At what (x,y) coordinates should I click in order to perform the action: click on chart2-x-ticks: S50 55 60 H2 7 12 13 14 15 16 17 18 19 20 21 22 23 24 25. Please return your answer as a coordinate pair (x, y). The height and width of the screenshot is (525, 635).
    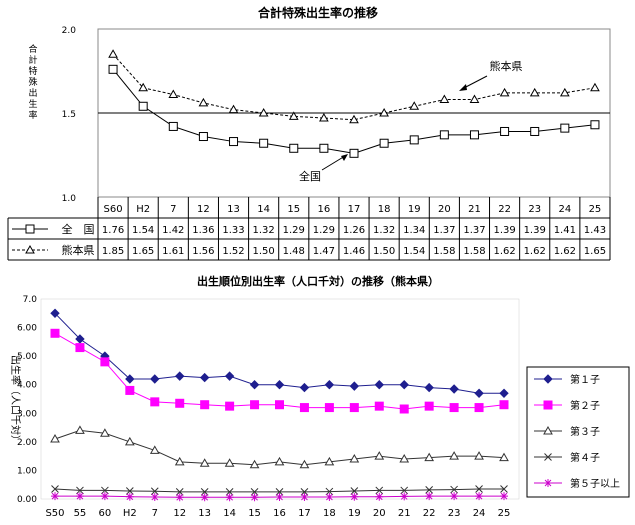
    Looking at the image, I should click on (277, 513).